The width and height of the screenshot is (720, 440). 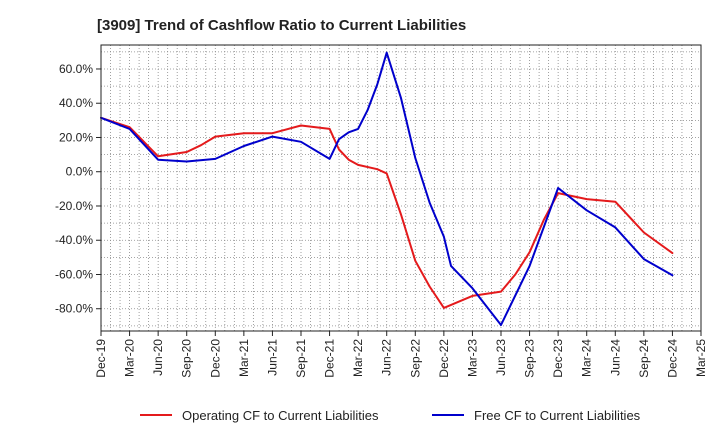 What do you see at coordinates (330, 358) in the screenshot?
I see `x-tick-label: Dec-21` at bounding box center [330, 358].